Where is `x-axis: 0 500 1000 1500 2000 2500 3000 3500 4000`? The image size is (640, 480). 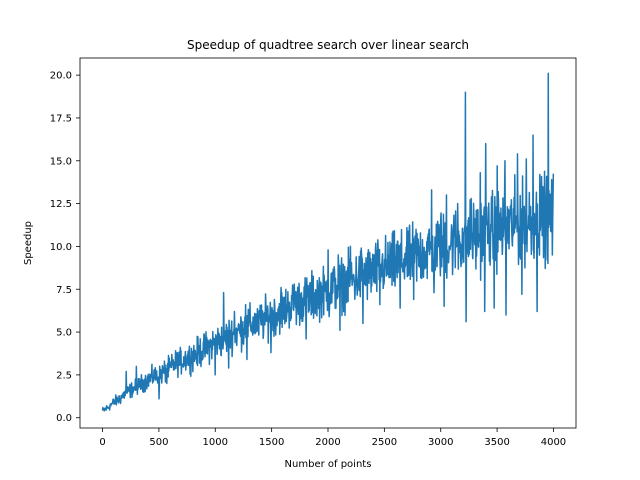 x-axis: 0 500 1000 1500 2000 2500 3000 3500 4000 is located at coordinates (332, 438).